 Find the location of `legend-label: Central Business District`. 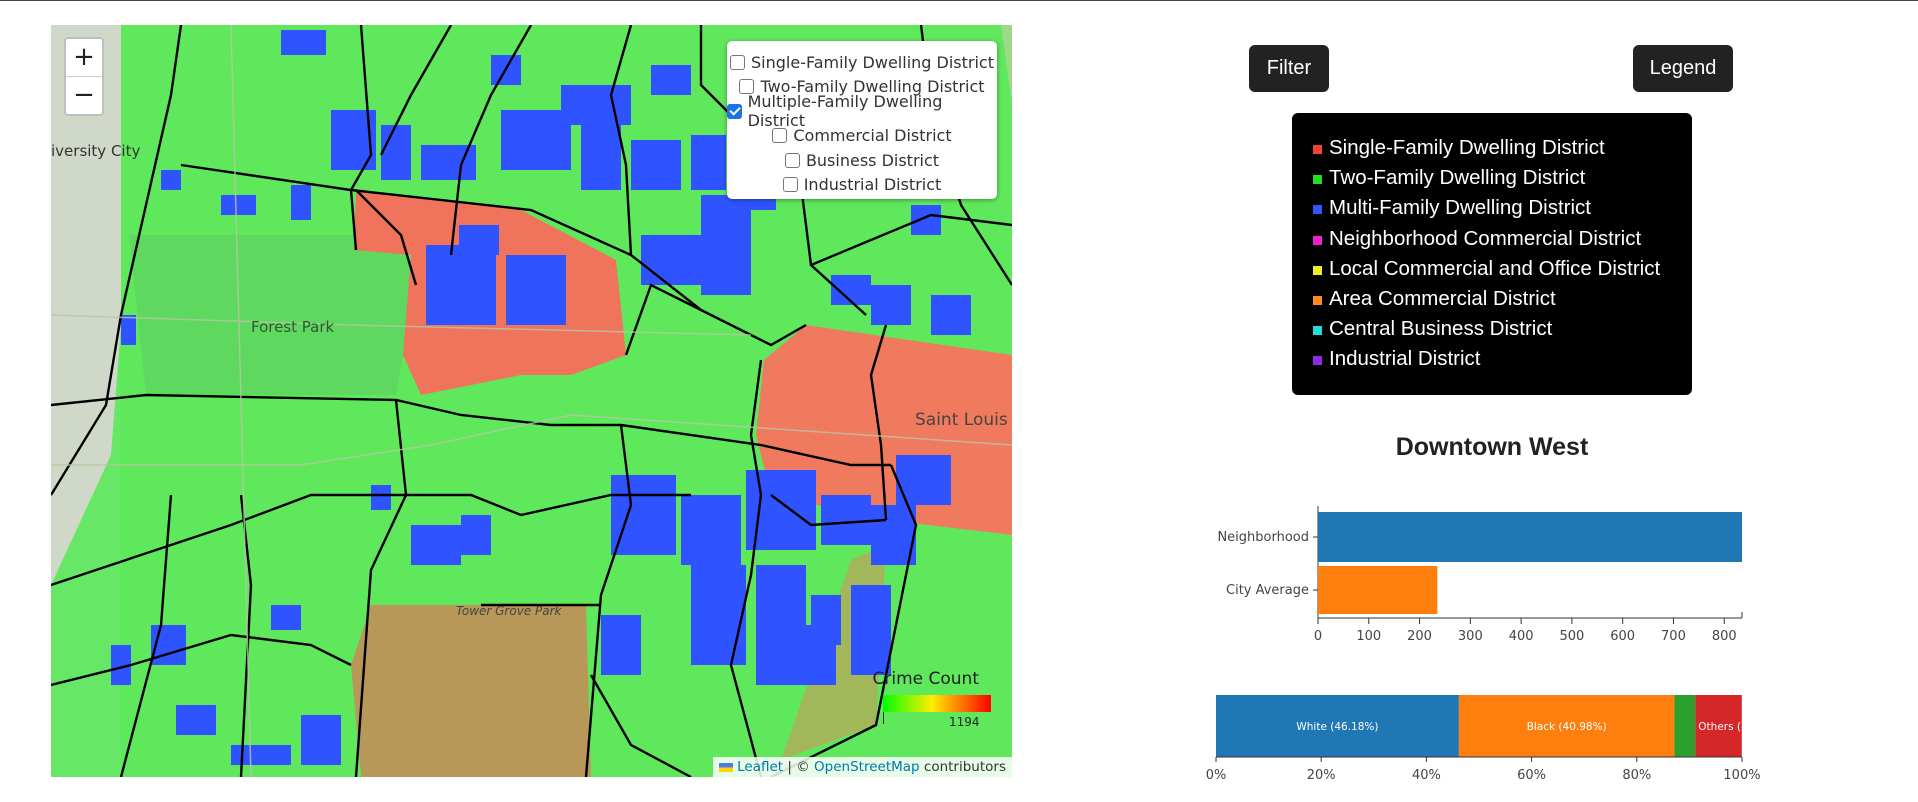

legend-label: Central Business District is located at coordinates (1441, 329).